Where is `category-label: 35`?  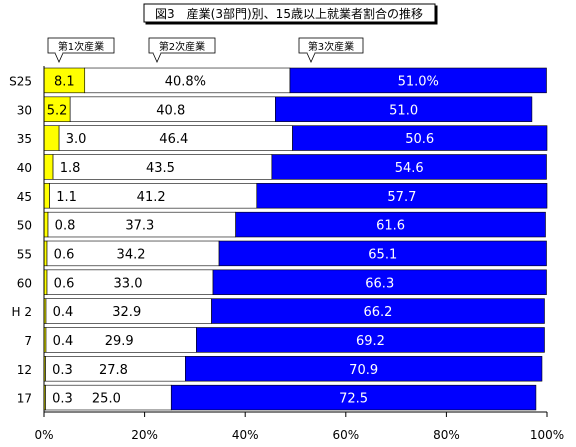
category-label: 35 is located at coordinates (24, 139).